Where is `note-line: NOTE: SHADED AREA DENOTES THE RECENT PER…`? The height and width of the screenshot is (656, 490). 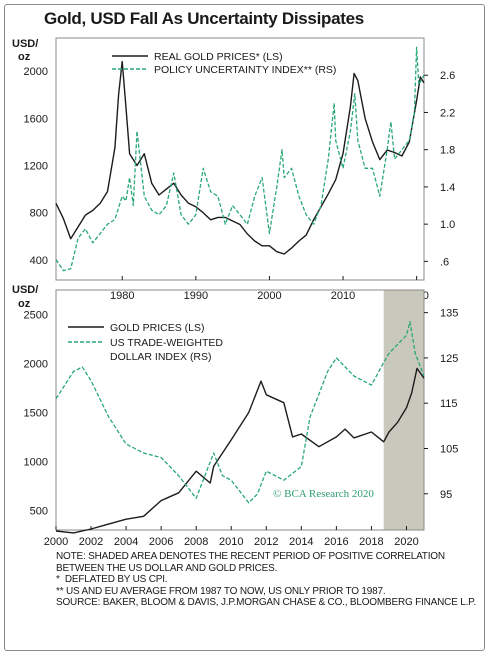 note-line: NOTE: SHADED AREA DENOTES THE RECENT PER… is located at coordinates (250, 556).